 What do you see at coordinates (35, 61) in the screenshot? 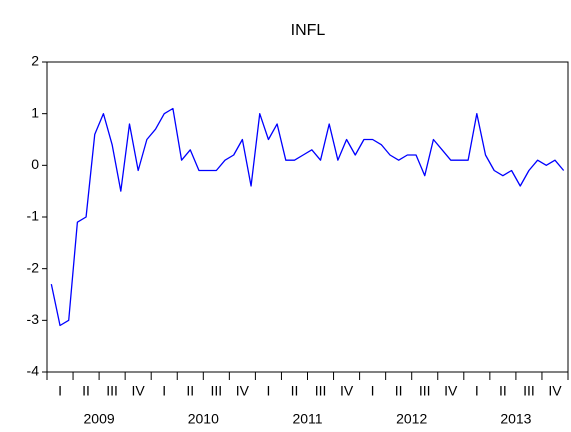
I see `y-tick-label: 2` at bounding box center [35, 61].